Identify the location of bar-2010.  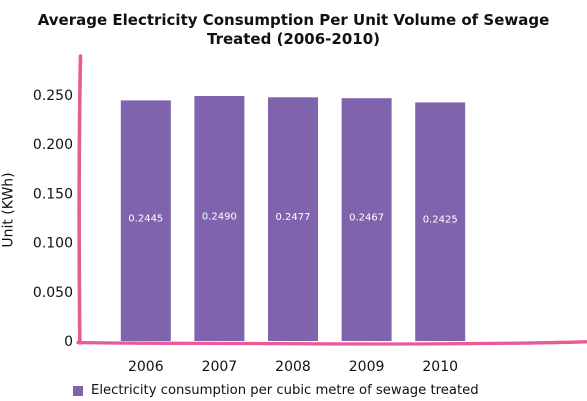
(440, 222).